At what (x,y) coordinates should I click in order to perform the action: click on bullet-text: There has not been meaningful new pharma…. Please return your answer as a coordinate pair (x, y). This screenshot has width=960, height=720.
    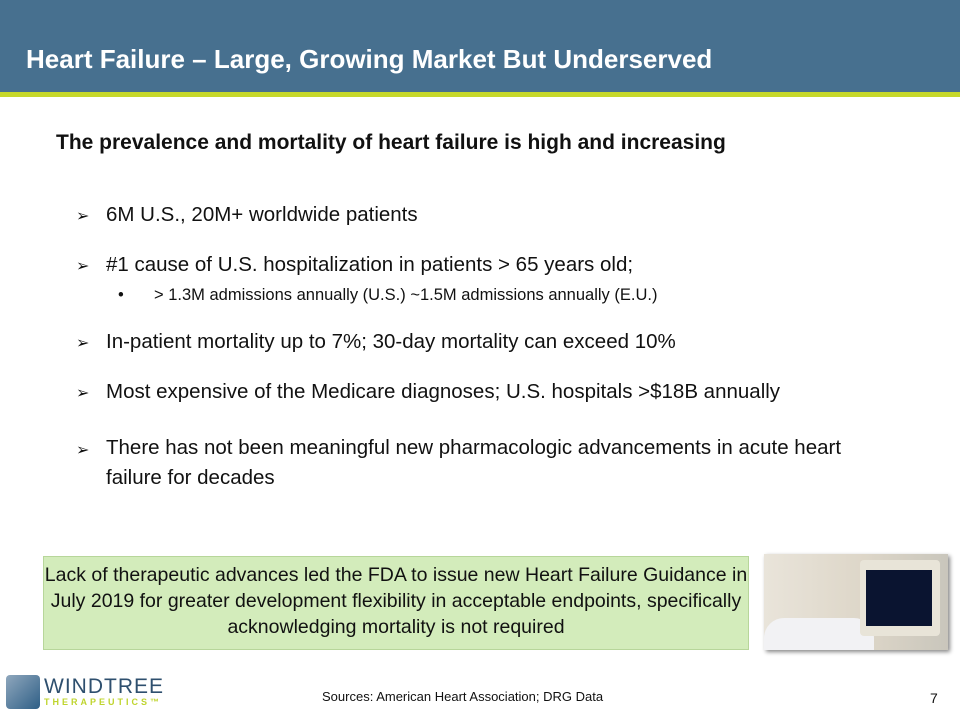
    Looking at the image, I should click on (474, 462).